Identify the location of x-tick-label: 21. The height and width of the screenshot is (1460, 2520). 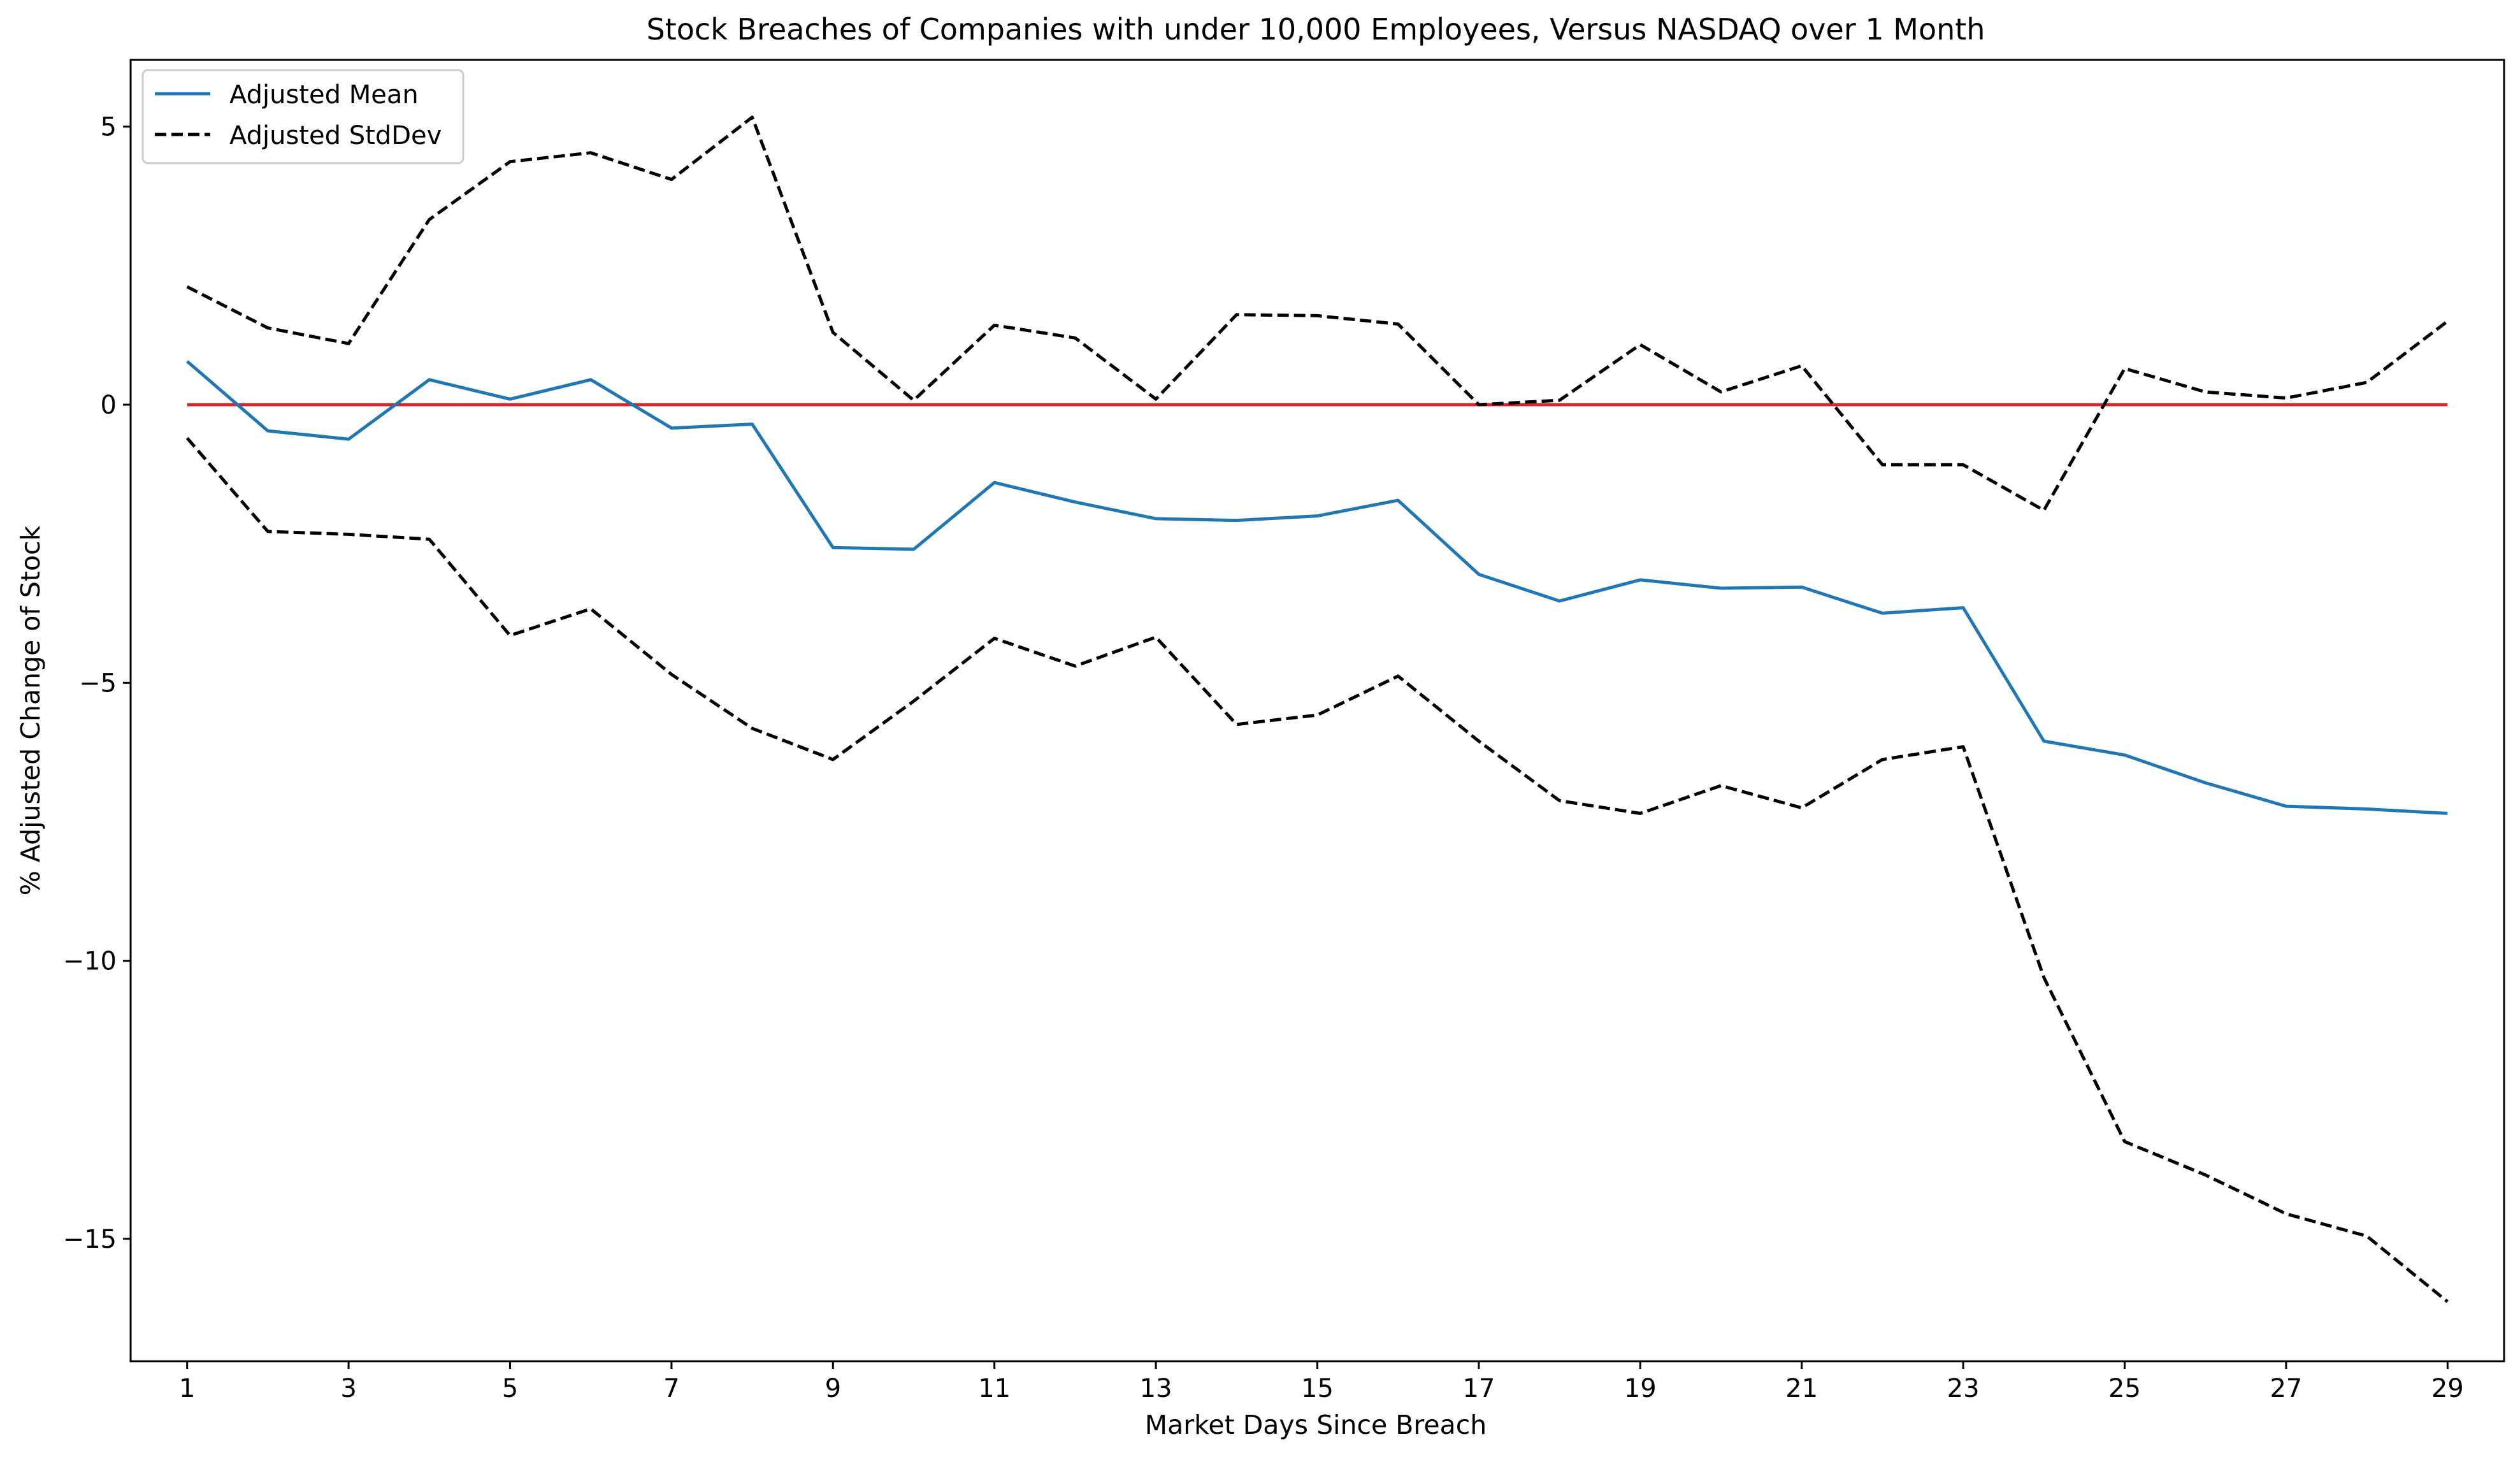
(1801, 1389).